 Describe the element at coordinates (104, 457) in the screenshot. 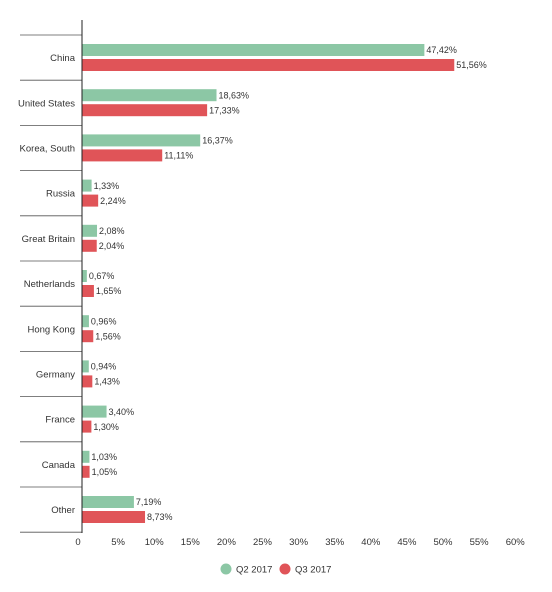

I see `data-label: 1,03%` at that location.